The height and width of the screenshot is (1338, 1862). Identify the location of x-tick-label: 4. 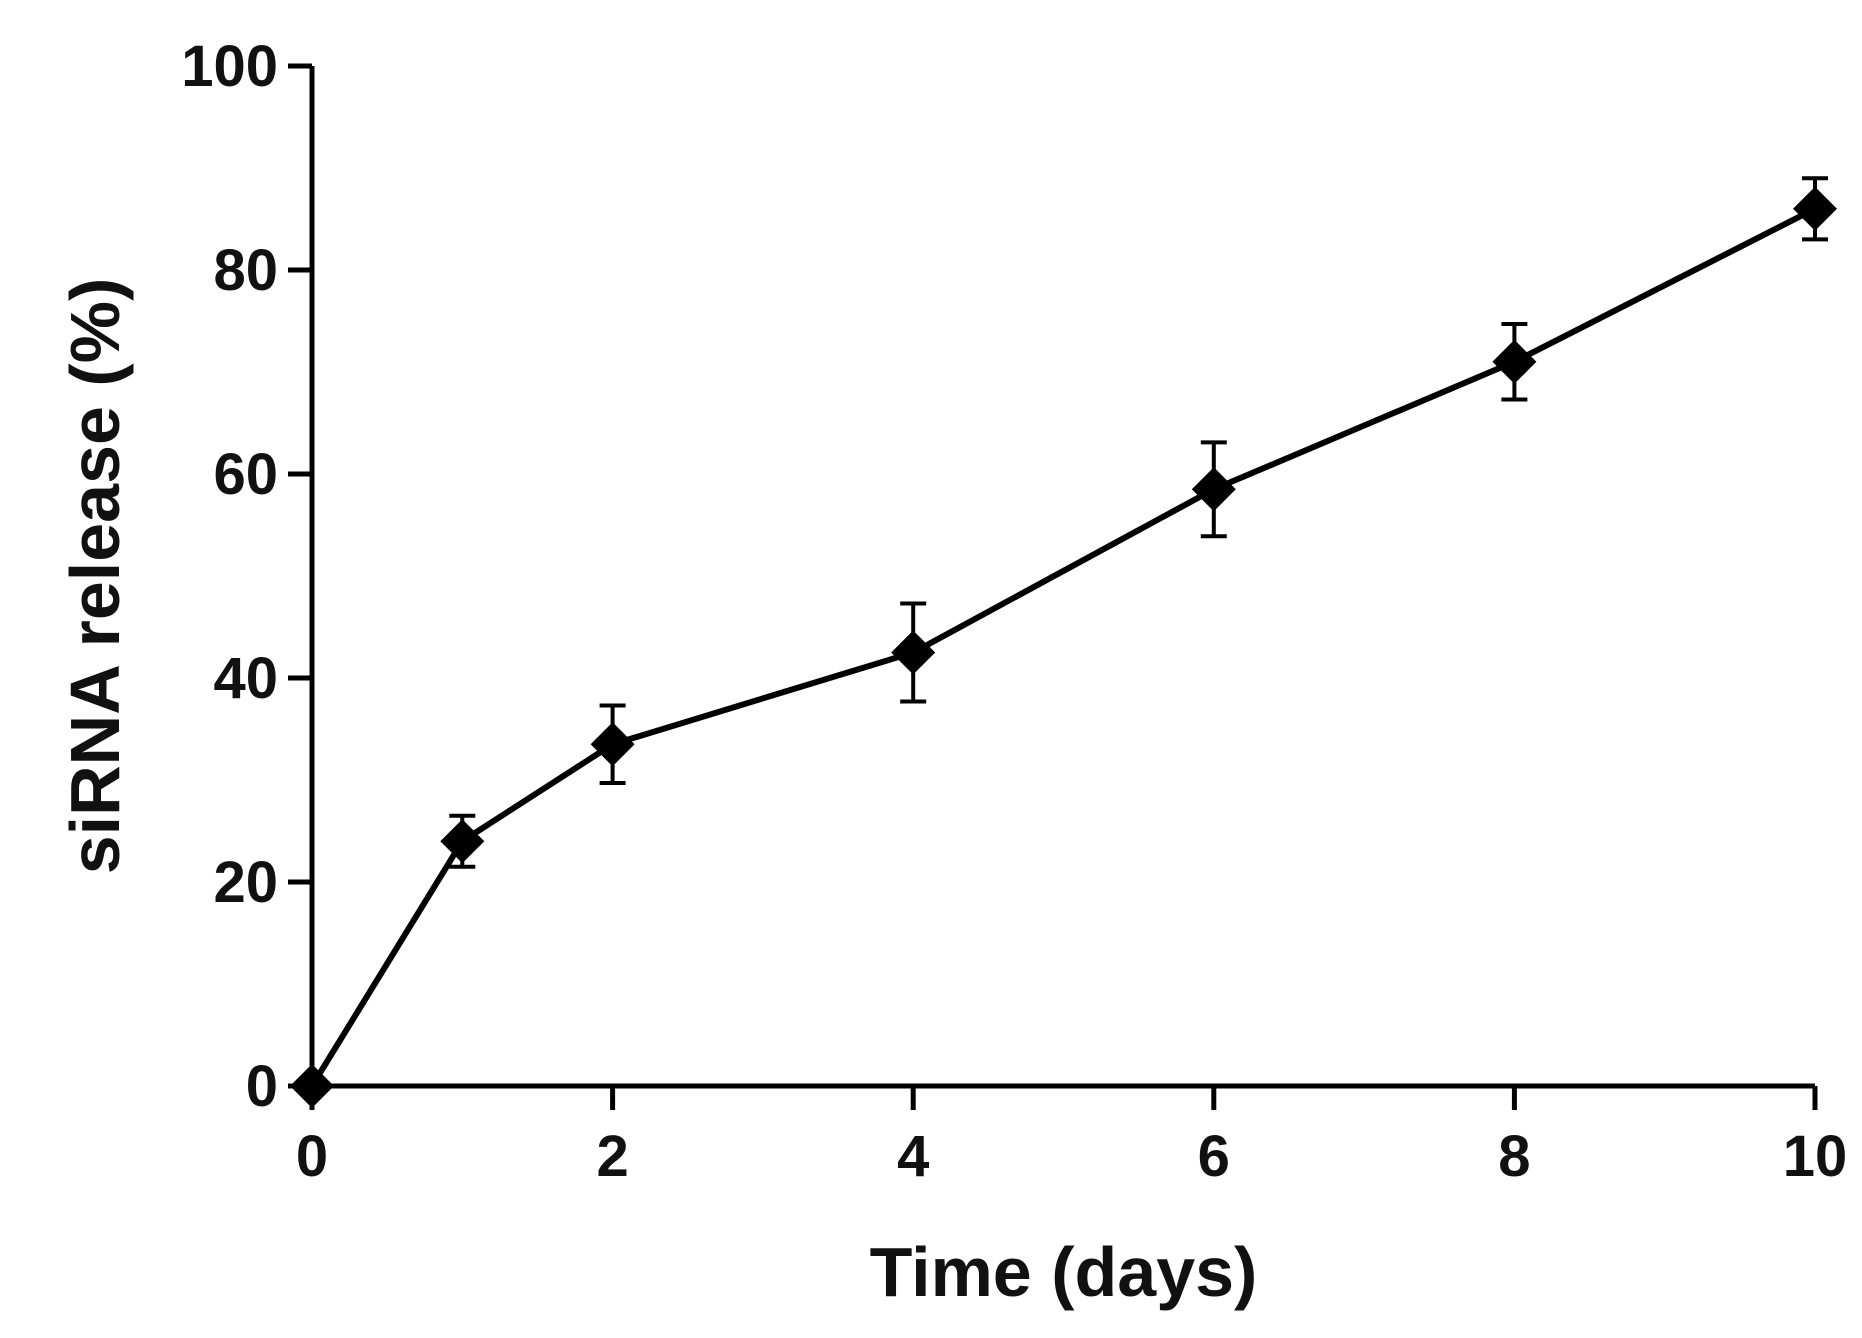
(913, 1156).